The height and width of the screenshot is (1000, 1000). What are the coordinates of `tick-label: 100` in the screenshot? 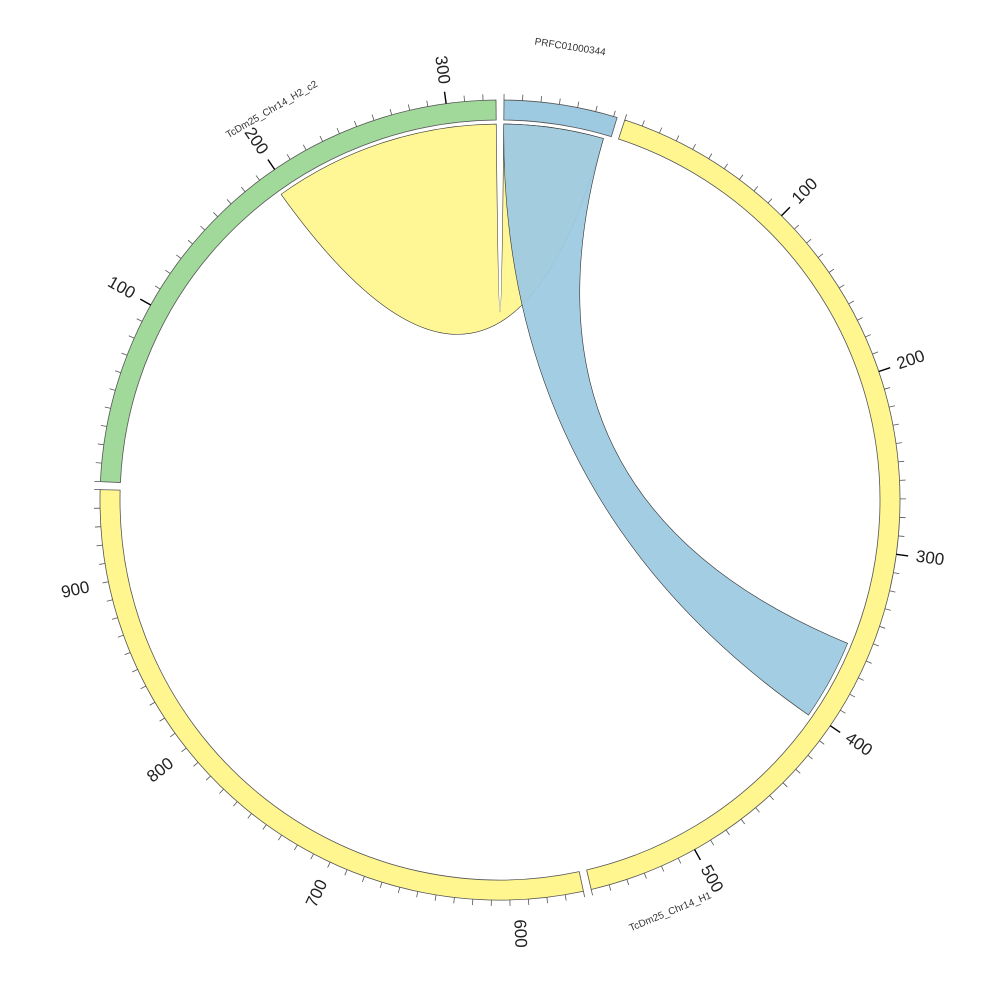 It's located at (804, 191).